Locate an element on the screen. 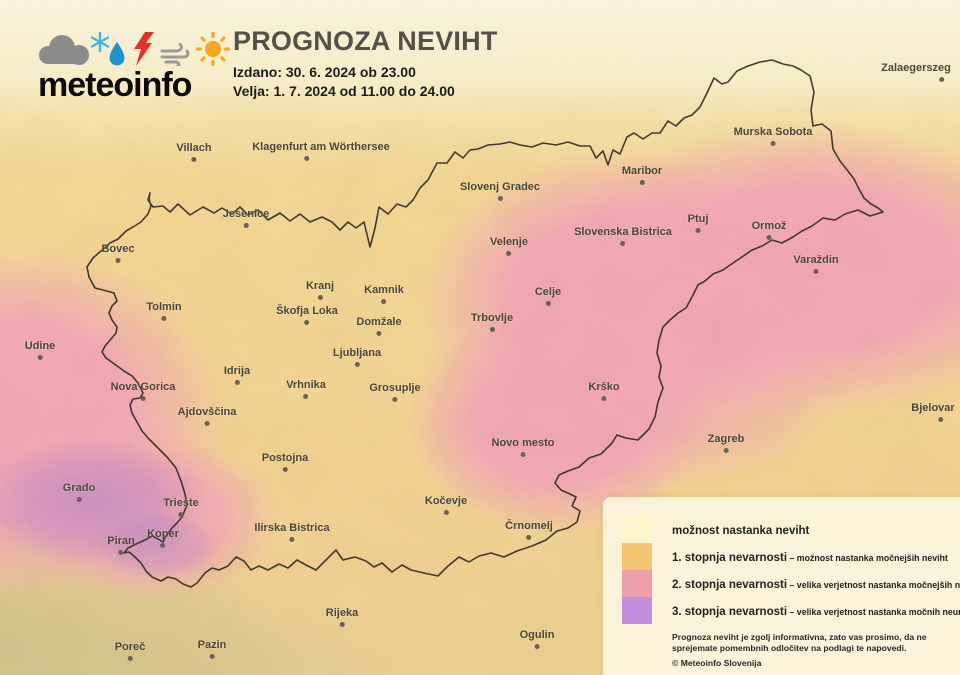  city-marker: Tolmin is located at coordinates (164, 311).